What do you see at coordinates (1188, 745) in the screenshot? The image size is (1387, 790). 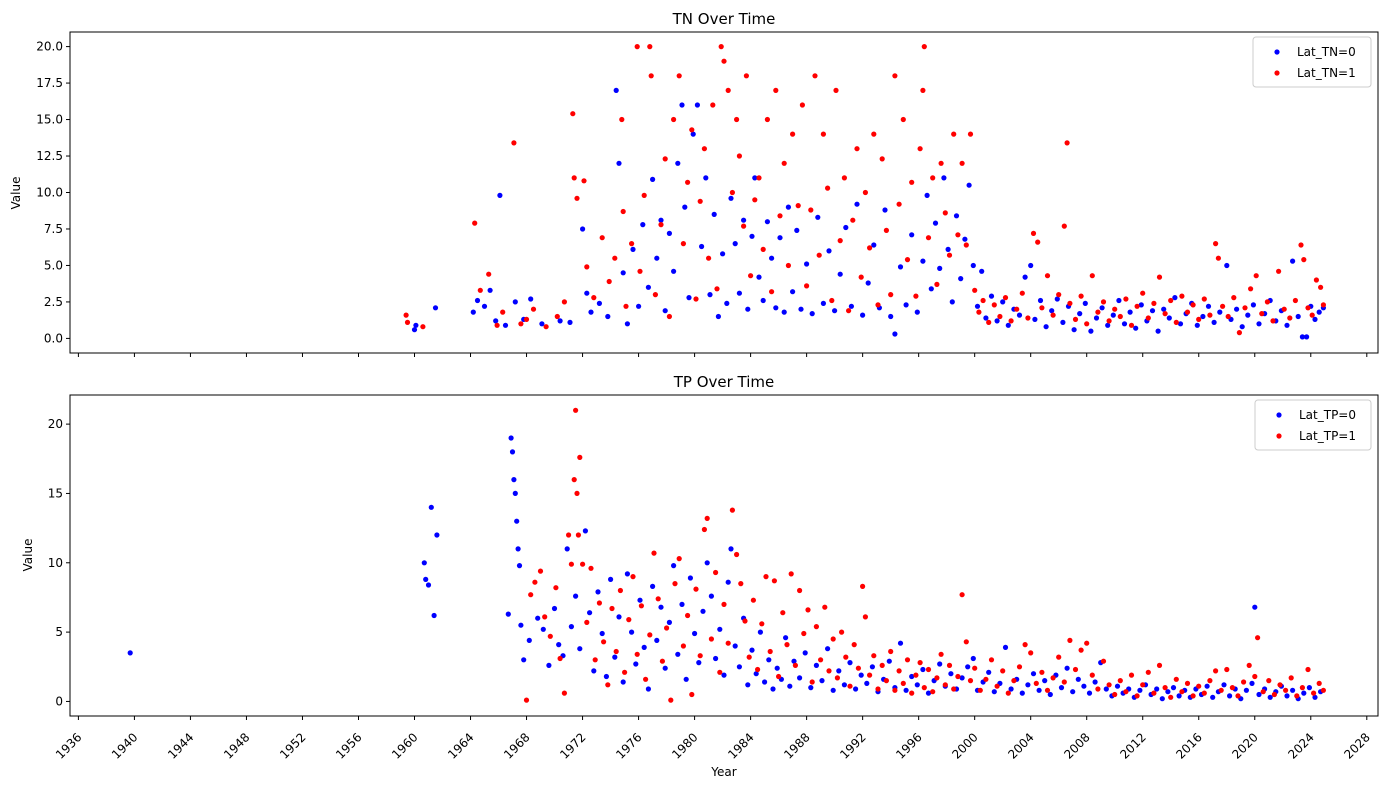 I see `x-tick-label: 2016` at bounding box center [1188, 745].